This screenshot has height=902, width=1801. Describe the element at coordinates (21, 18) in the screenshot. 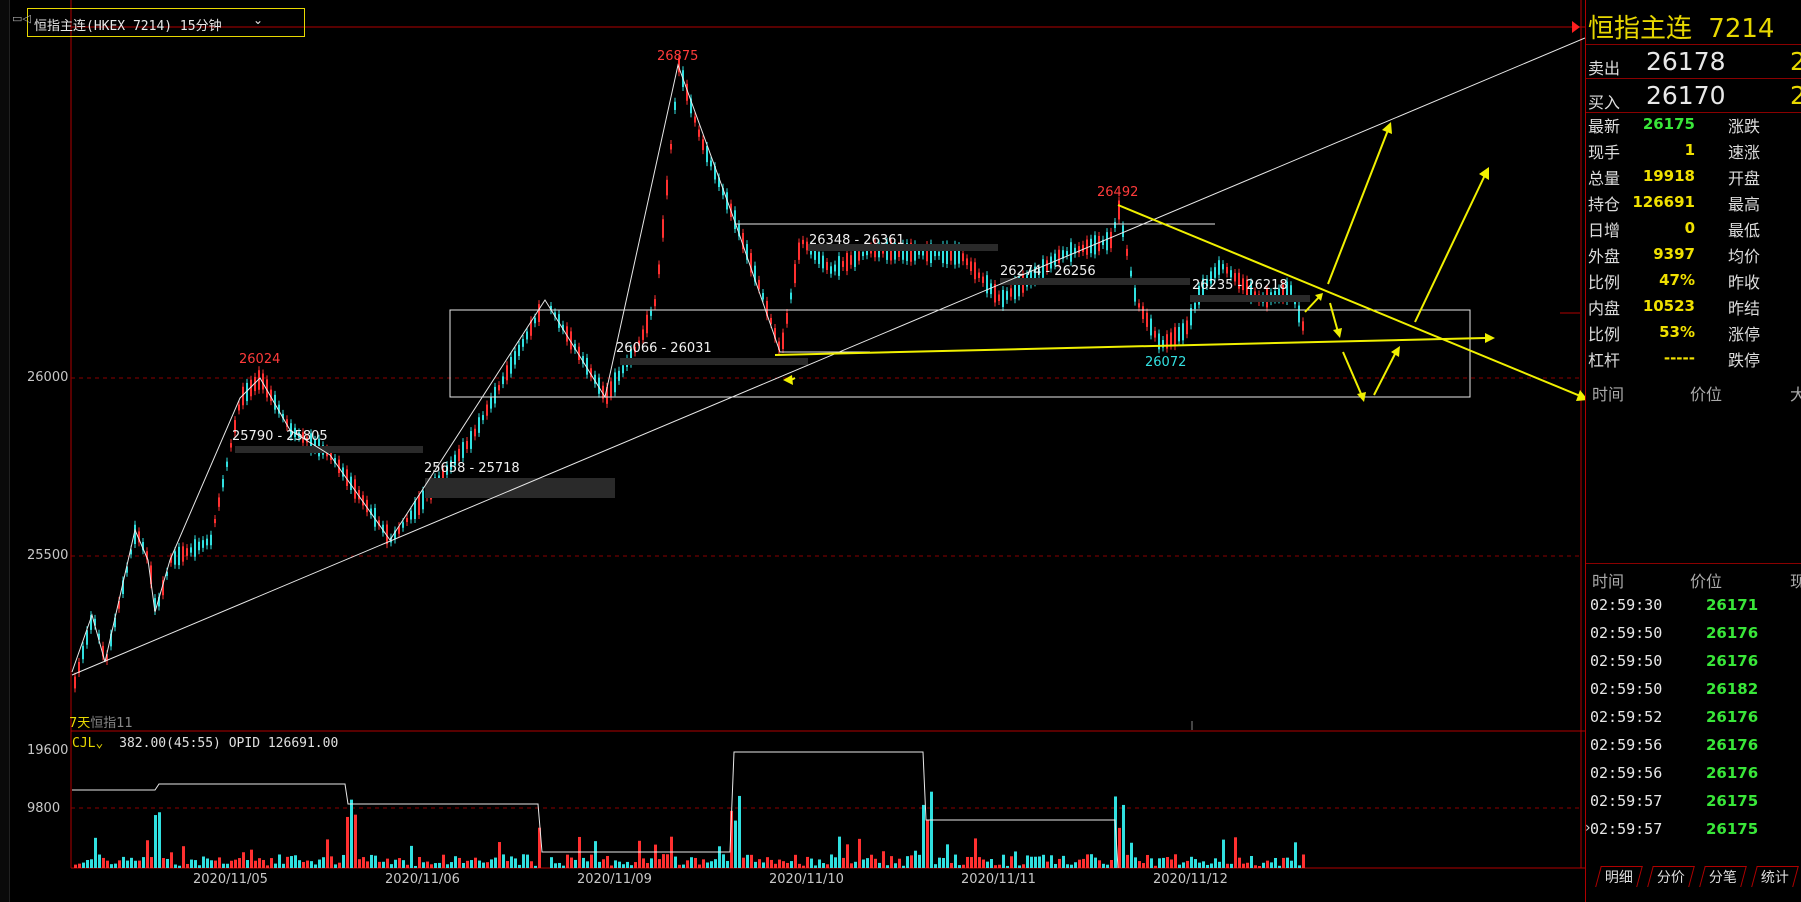

I see `chart-link-icon: ▭◁` at that location.